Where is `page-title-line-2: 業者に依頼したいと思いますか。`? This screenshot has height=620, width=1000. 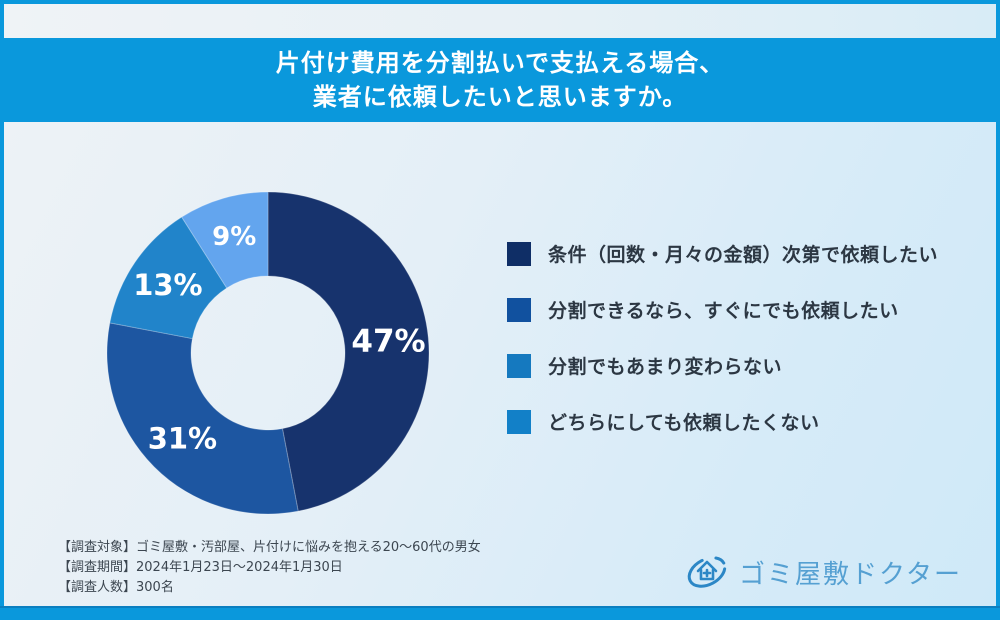
page-title-line-2: 業者に依頼したいと思いますか。 is located at coordinates (500, 97).